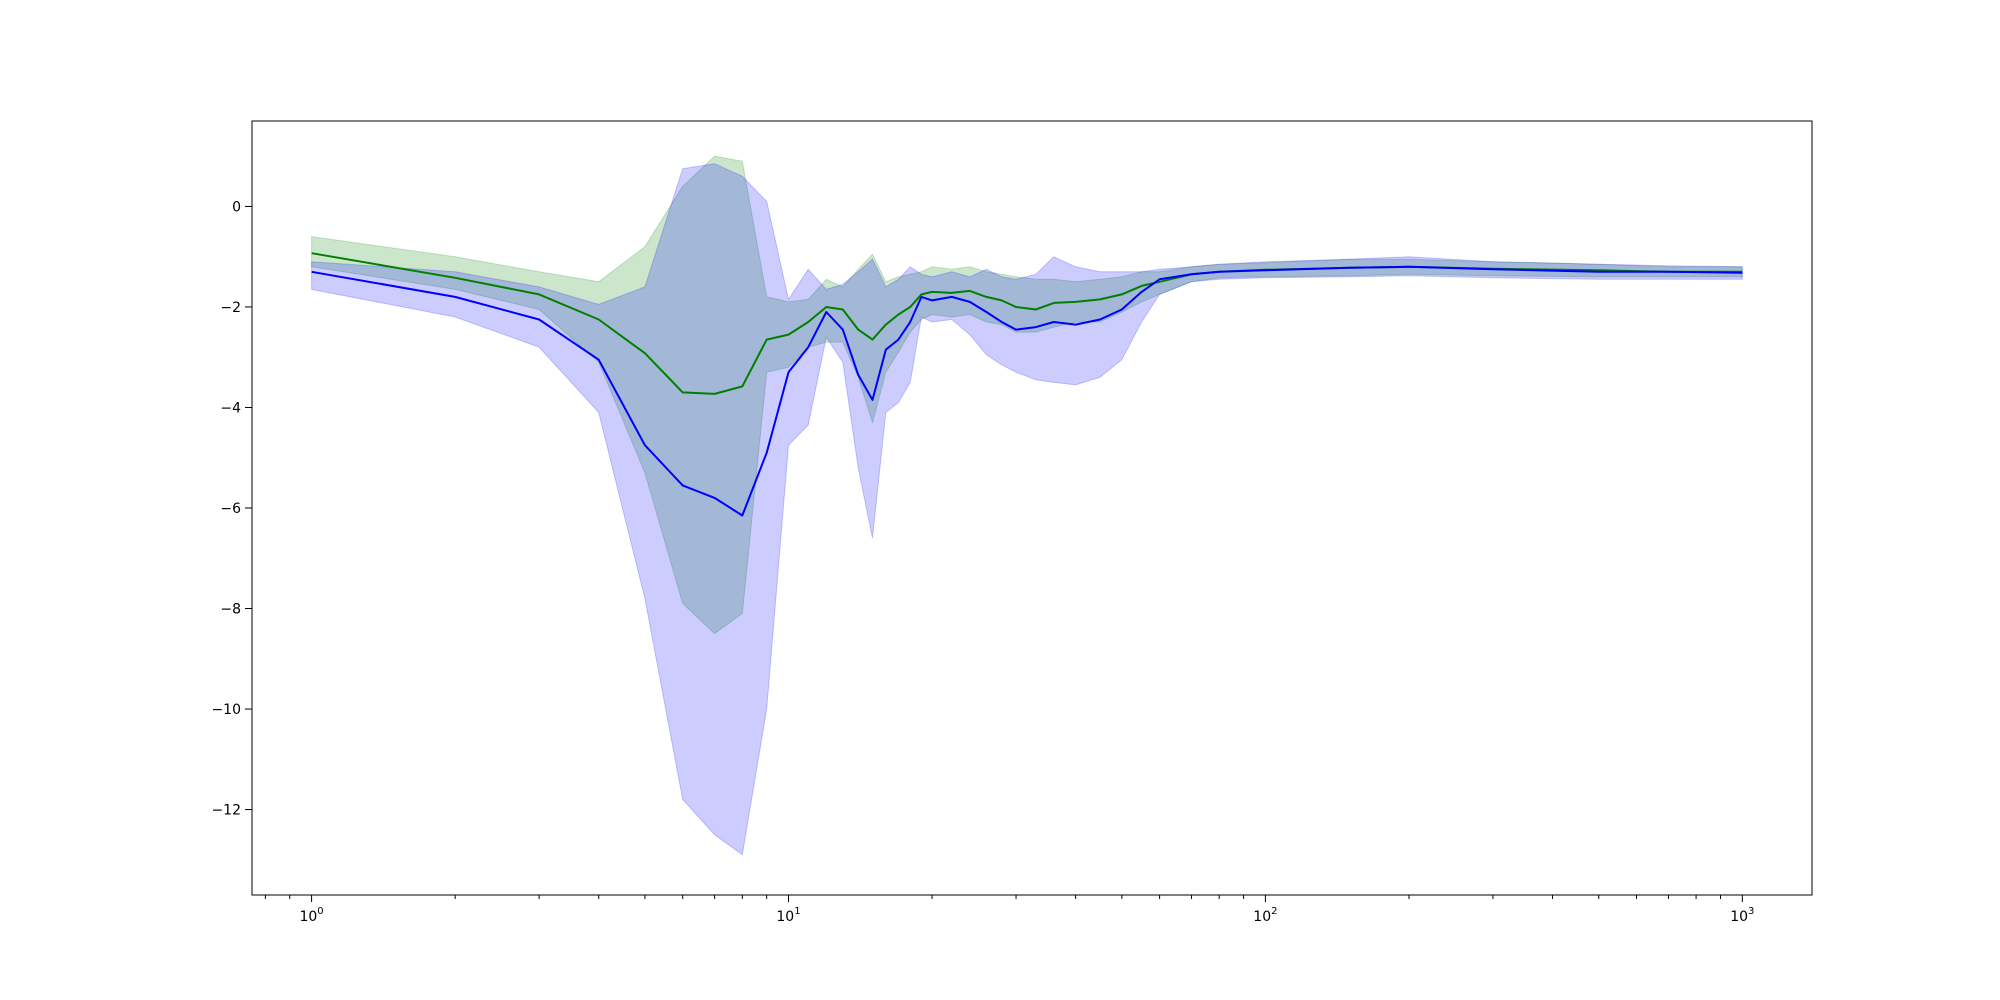  I want to click on y-tick-label: −6, so click(230, 509).